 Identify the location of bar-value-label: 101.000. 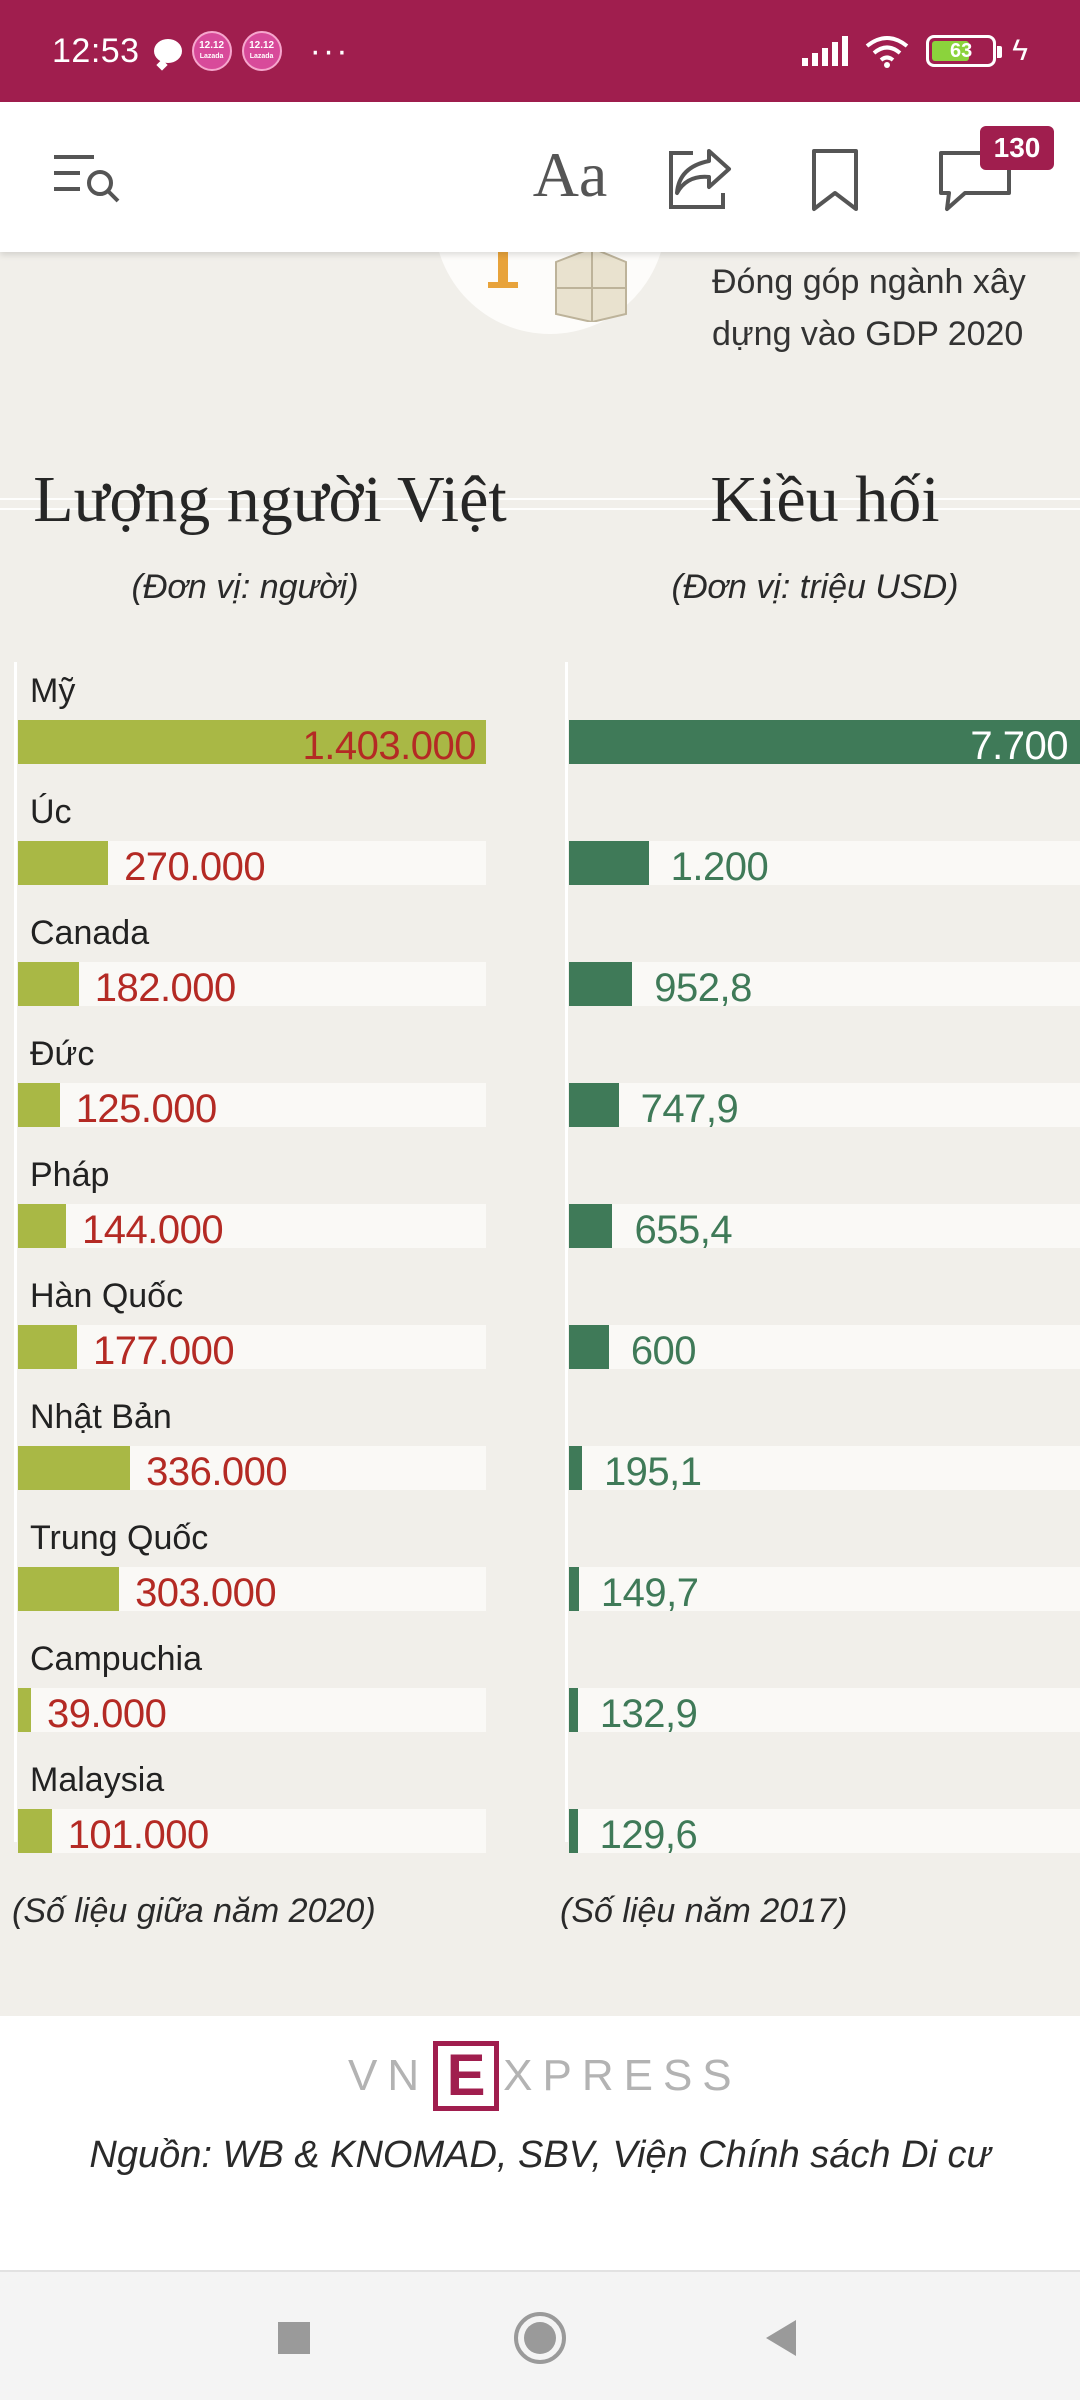
(138, 1835).